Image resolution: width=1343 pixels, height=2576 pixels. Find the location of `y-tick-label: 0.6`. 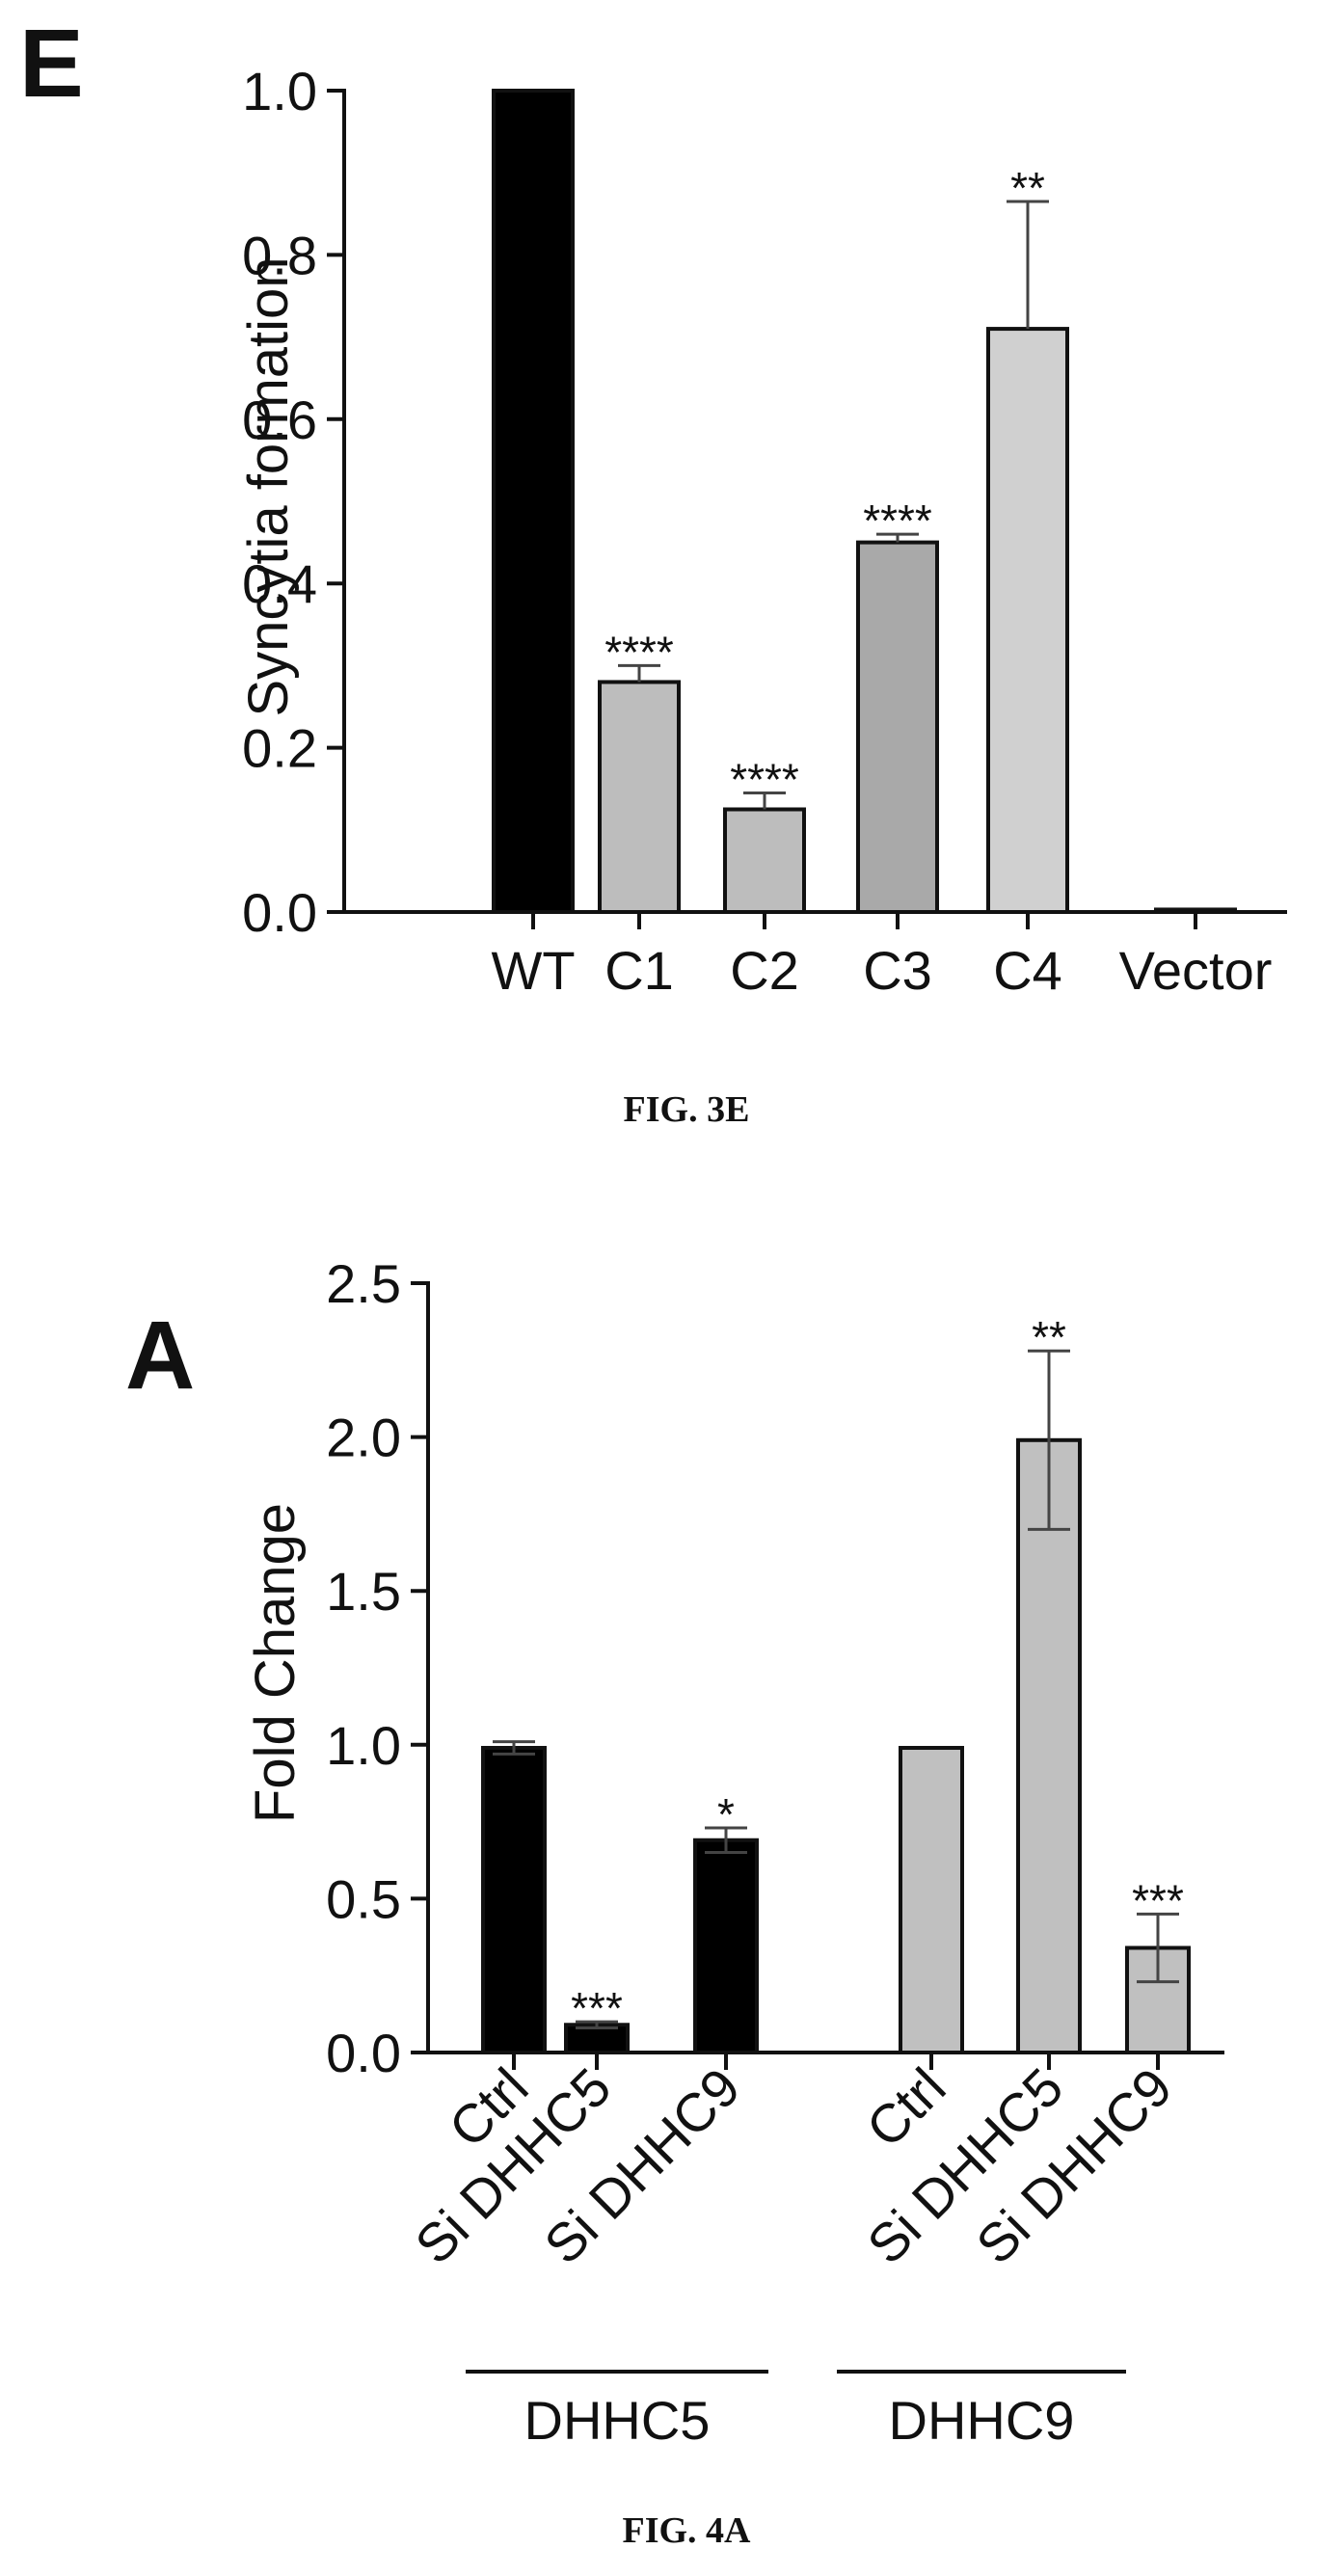

y-tick-label: 0.6 is located at coordinates (279, 420).